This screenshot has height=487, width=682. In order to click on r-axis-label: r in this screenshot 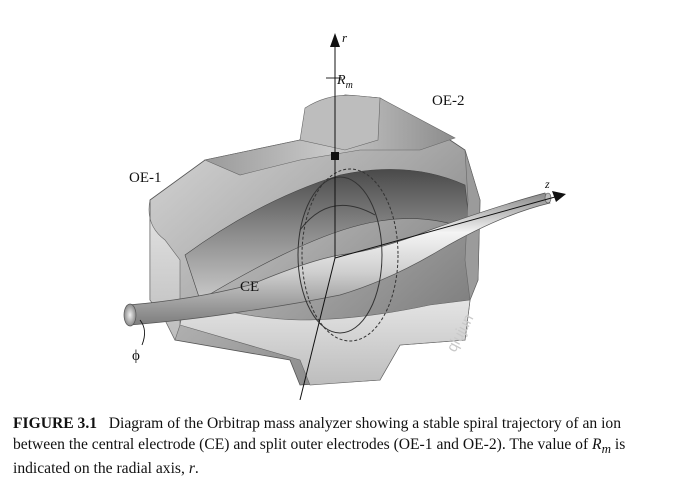, I will do `click(345, 37)`.